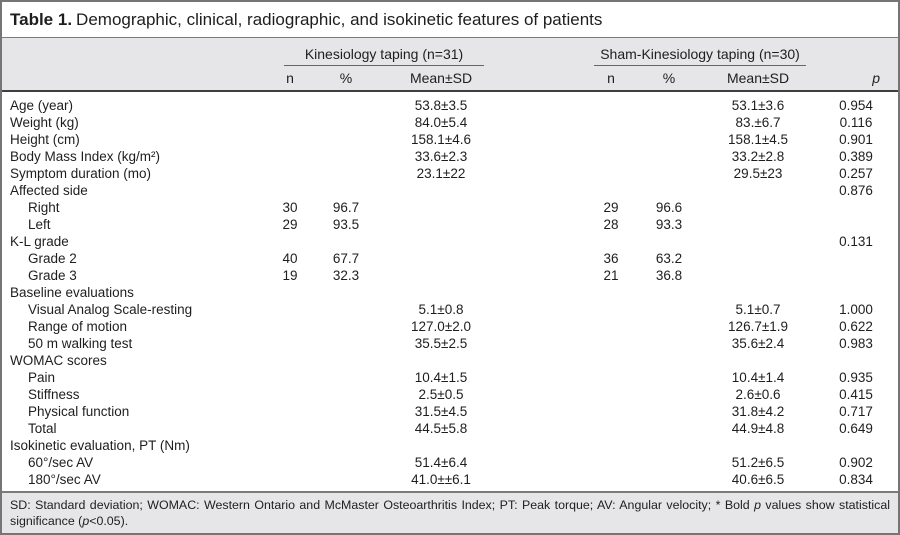 The width and height of the screenshot is (900, 535). What do you see at coordinates (758, 462) in the screenshot?
I see `cell-g2-mean: 51.2±6.5` at bounding box center [758, 462].